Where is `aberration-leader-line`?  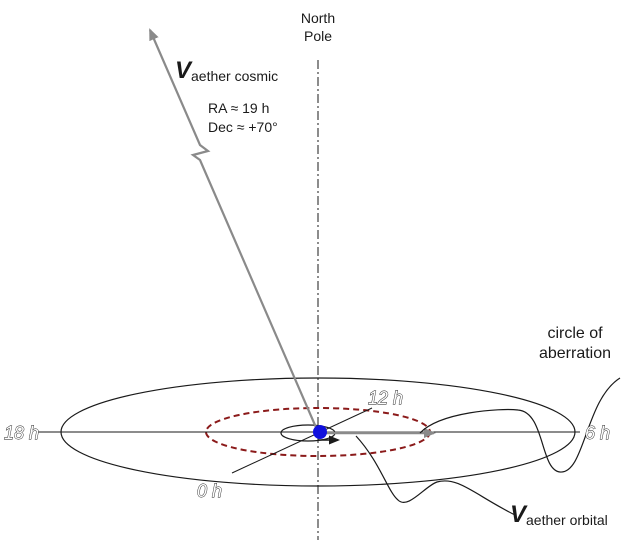
aberration-leader-line is located at coordinates (520, 425).